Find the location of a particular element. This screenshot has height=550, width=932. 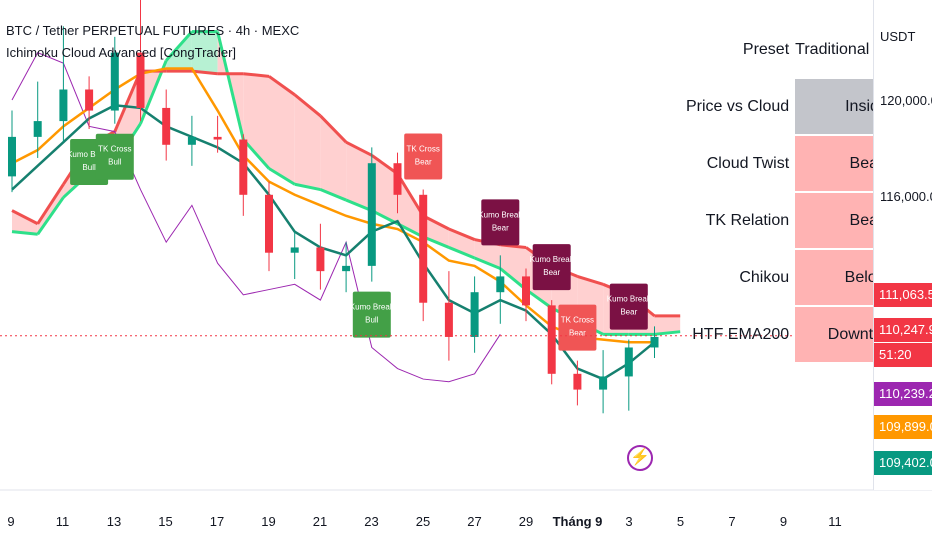

price-tag: 109,899.0 is located at coordinates (903, 427).